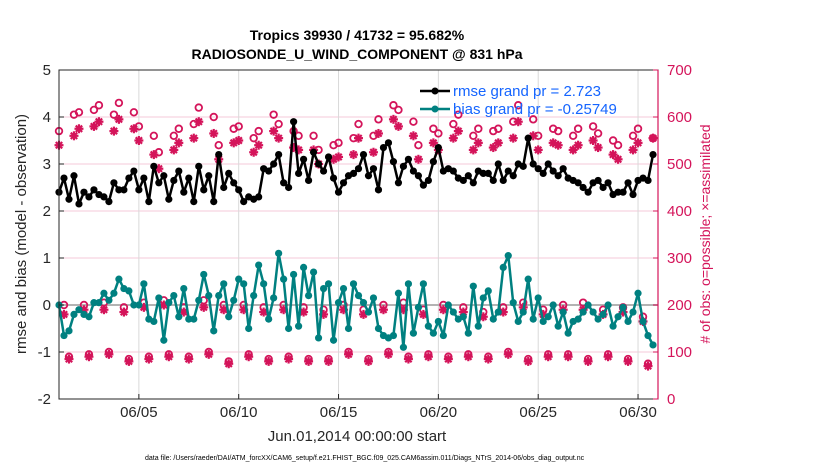  Describe the element at coordinates (638, 412) in the screenshot. I see `x-tick-label: 06/30` at that location.